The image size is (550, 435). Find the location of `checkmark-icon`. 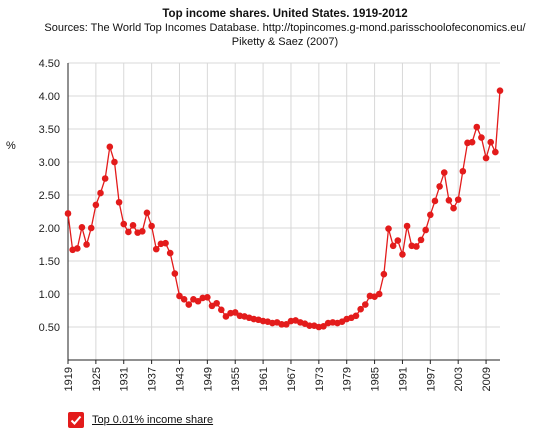

checkmark-icon is located at coordinates (76, 420).